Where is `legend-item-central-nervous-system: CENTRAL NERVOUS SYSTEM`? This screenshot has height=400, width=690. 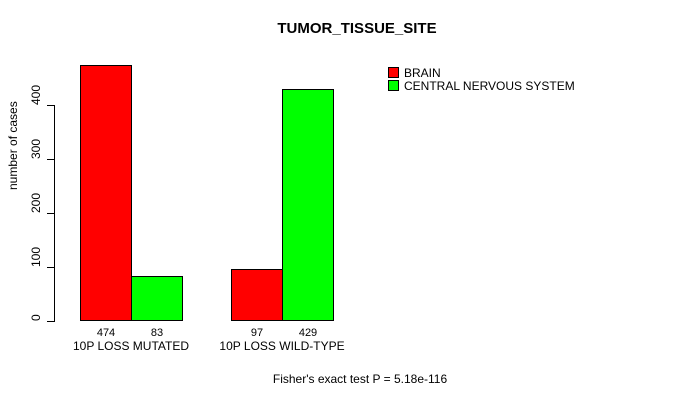
legend-item-central-nervous-system: CENTRAL NERVOUS SYSTEM is located at coordinates (481, 85).